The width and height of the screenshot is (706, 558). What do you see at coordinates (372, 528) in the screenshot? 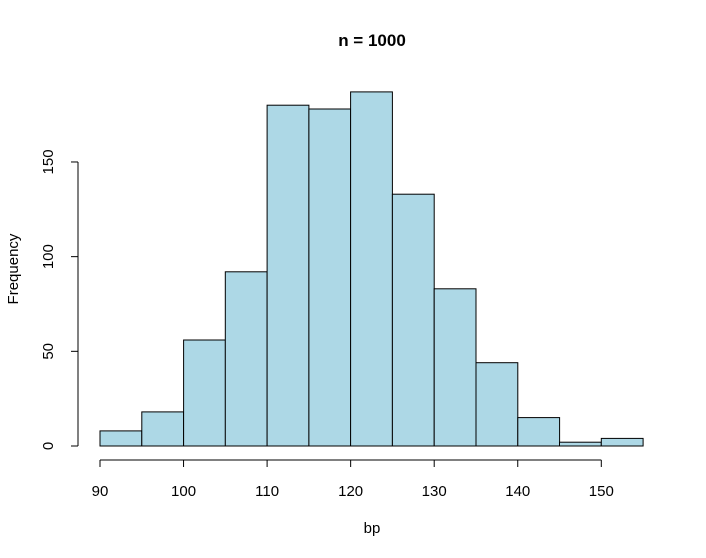
I see `x-axis-label: bp` at bounding box center [372, 528].